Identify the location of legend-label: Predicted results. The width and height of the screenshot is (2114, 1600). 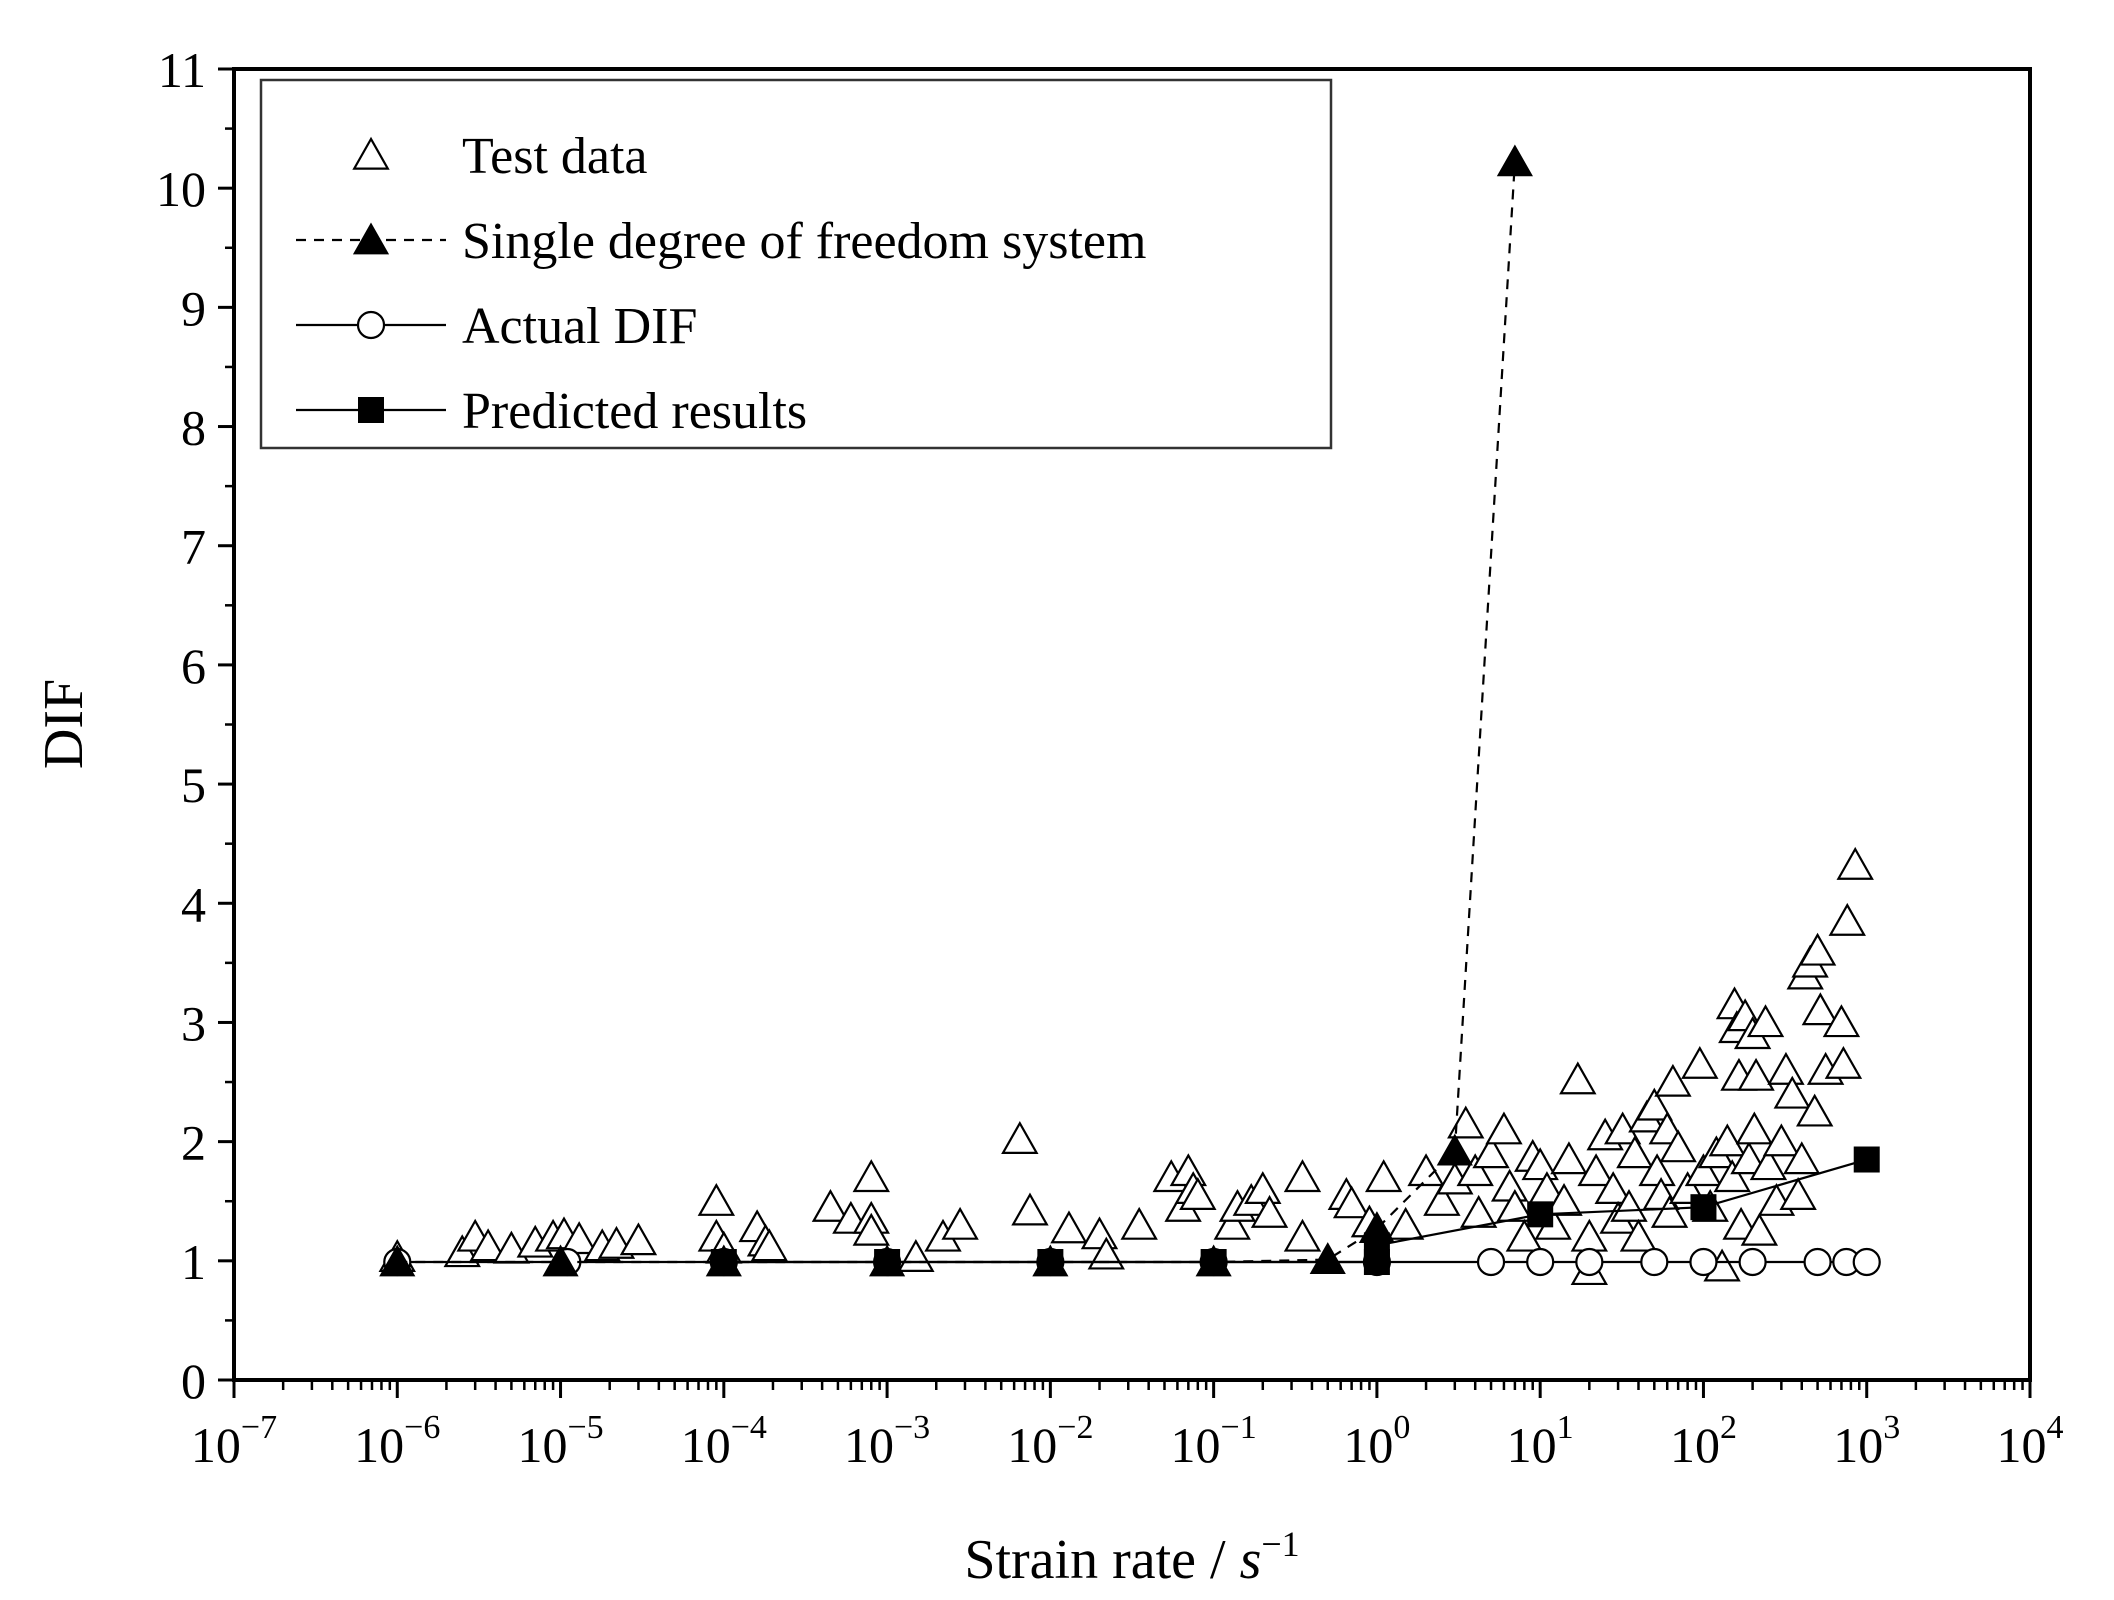
(634, 411).